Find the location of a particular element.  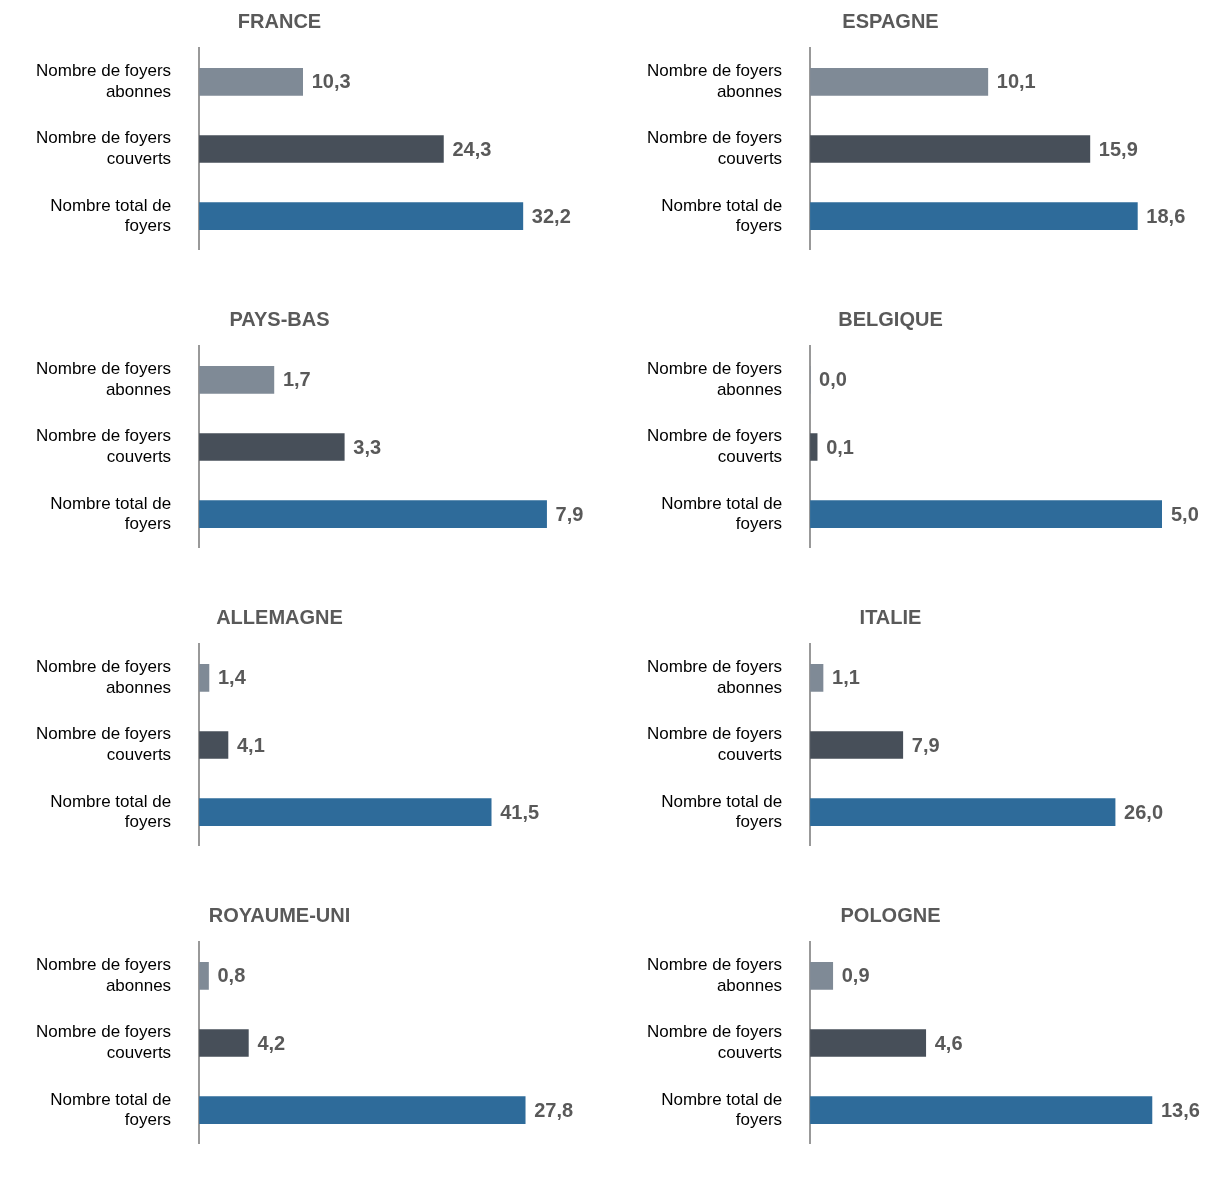

chart-title: ESPAGNE is located at coordinates (890, 20).